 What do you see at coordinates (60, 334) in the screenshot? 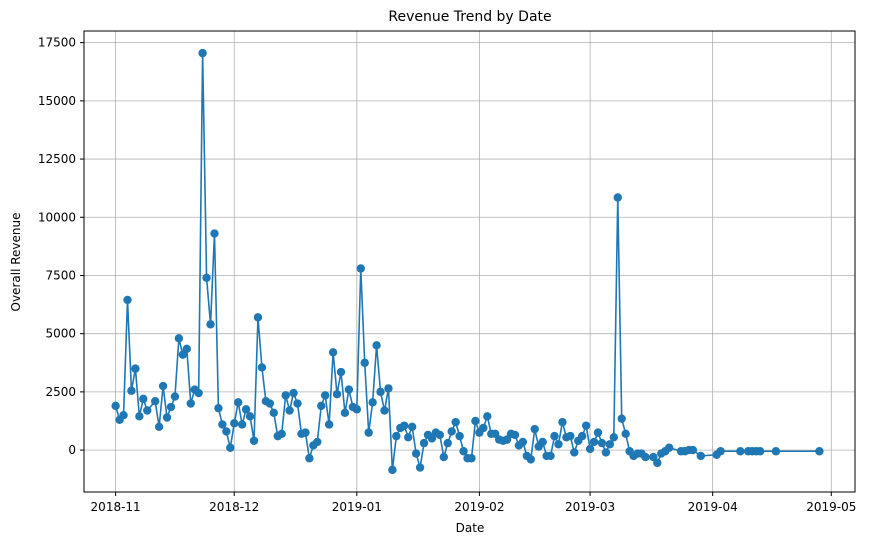
I see `y-tick-label: 5000` at bounding box center [60, 334].